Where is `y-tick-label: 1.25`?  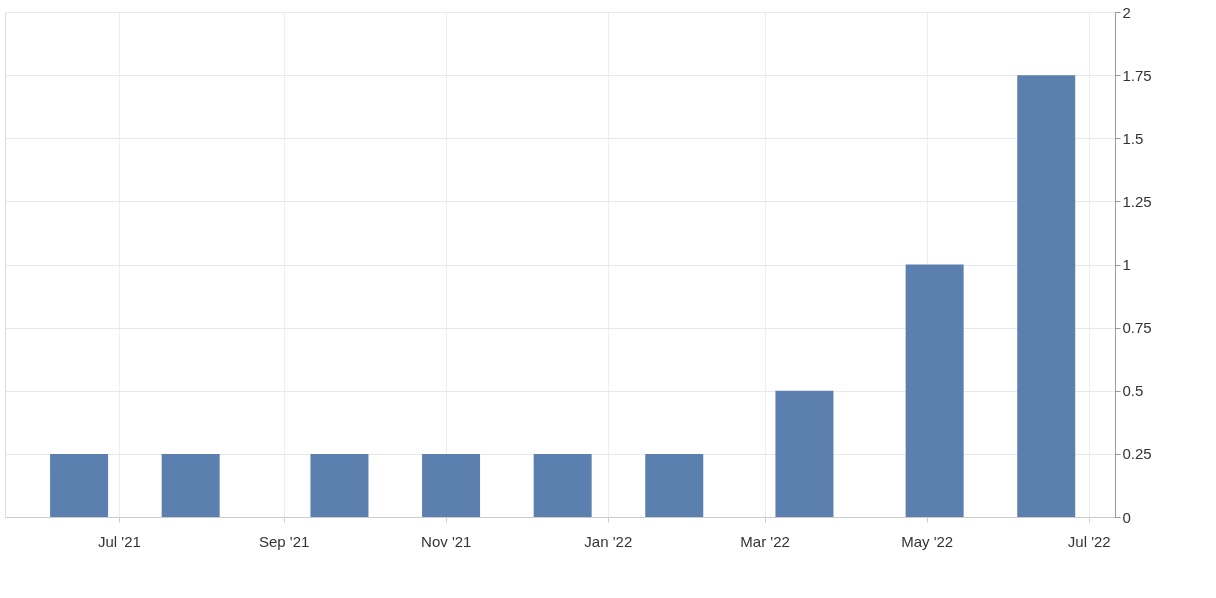
y-tick-label: 1.25 is located at coordinates (1137, 201).